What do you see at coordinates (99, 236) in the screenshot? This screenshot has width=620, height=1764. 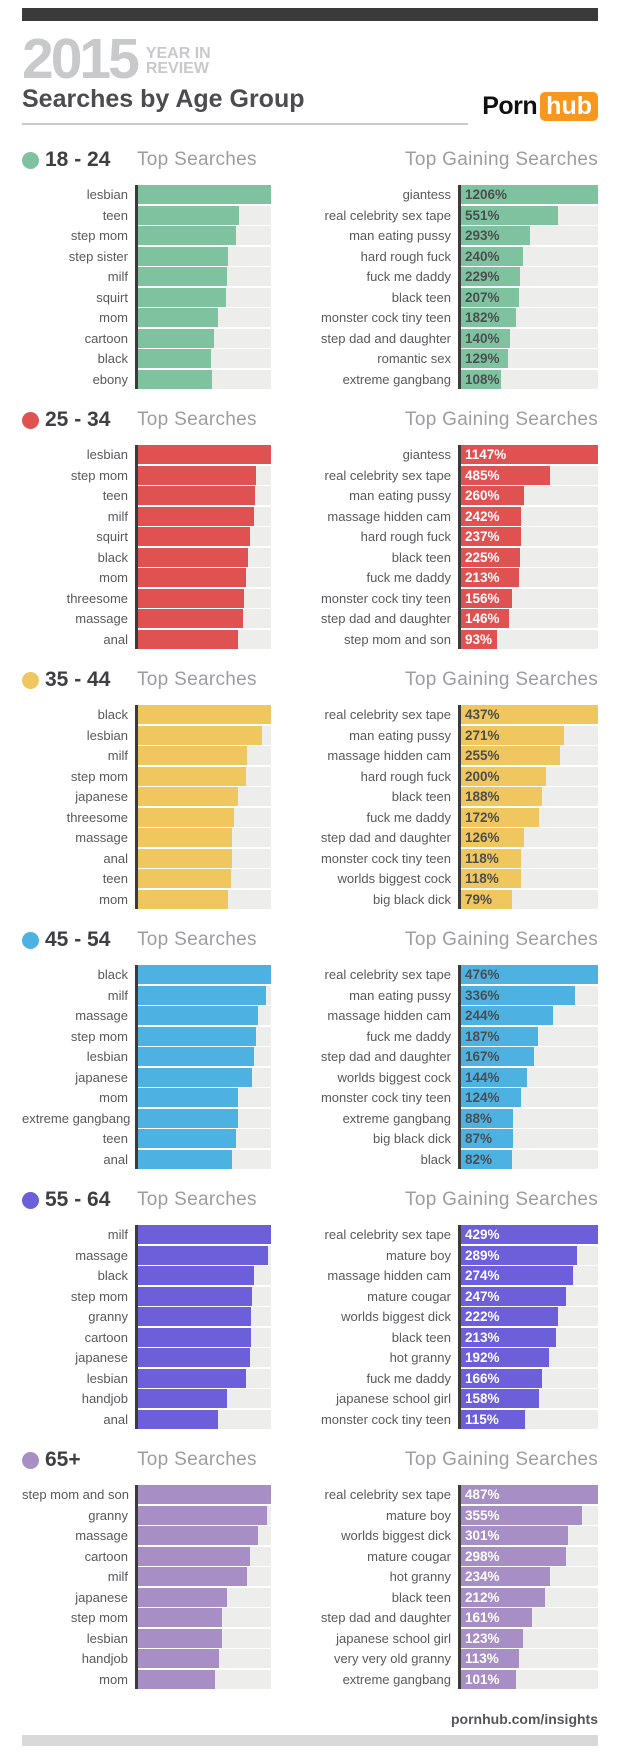 I see `search-term-label: step mom` at bounding box center [99, 236].